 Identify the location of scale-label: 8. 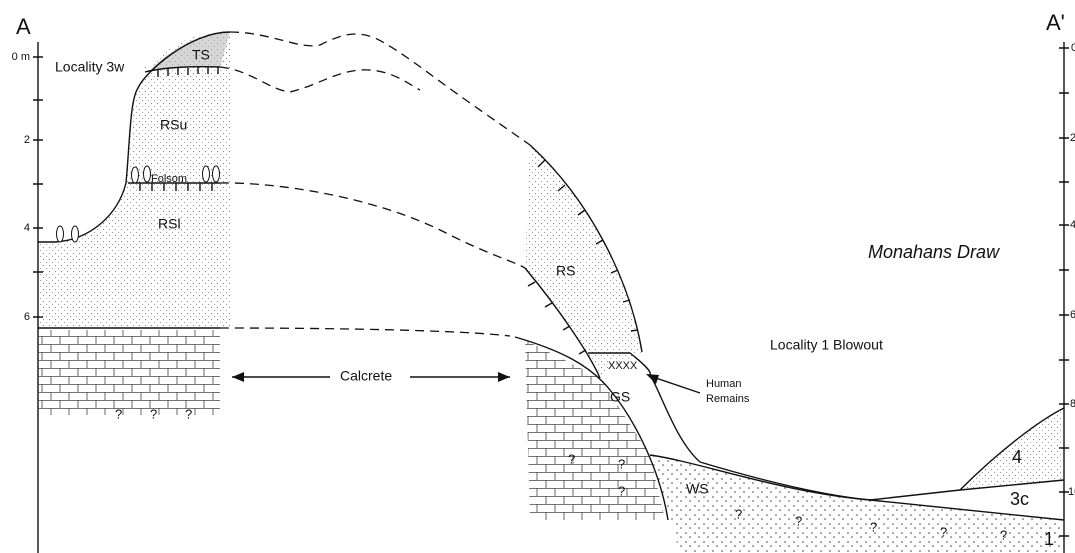
(1072, 404).